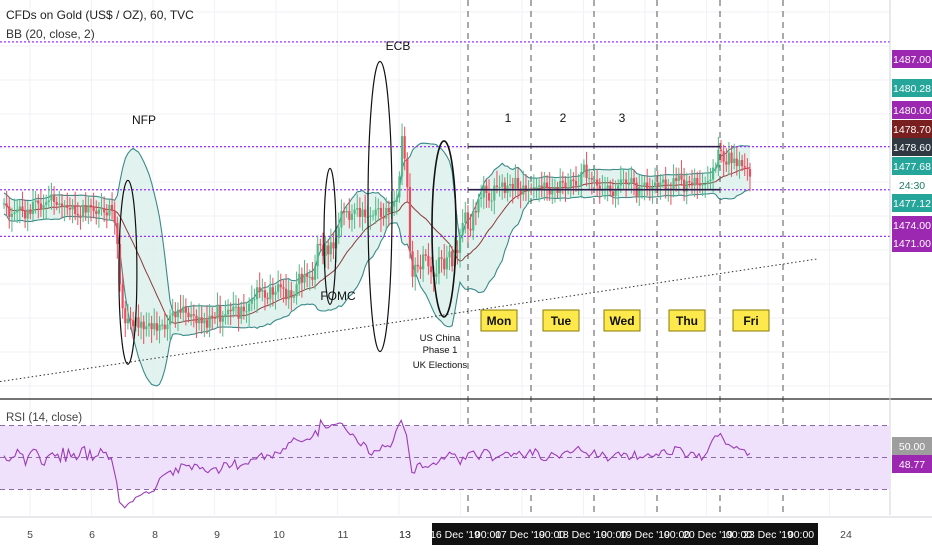 The height and width of the screenshot is (555, 932). Describe the element at coordinates (561, 320) in the screenshot. I see `day-box-tue: Tue` at that location.